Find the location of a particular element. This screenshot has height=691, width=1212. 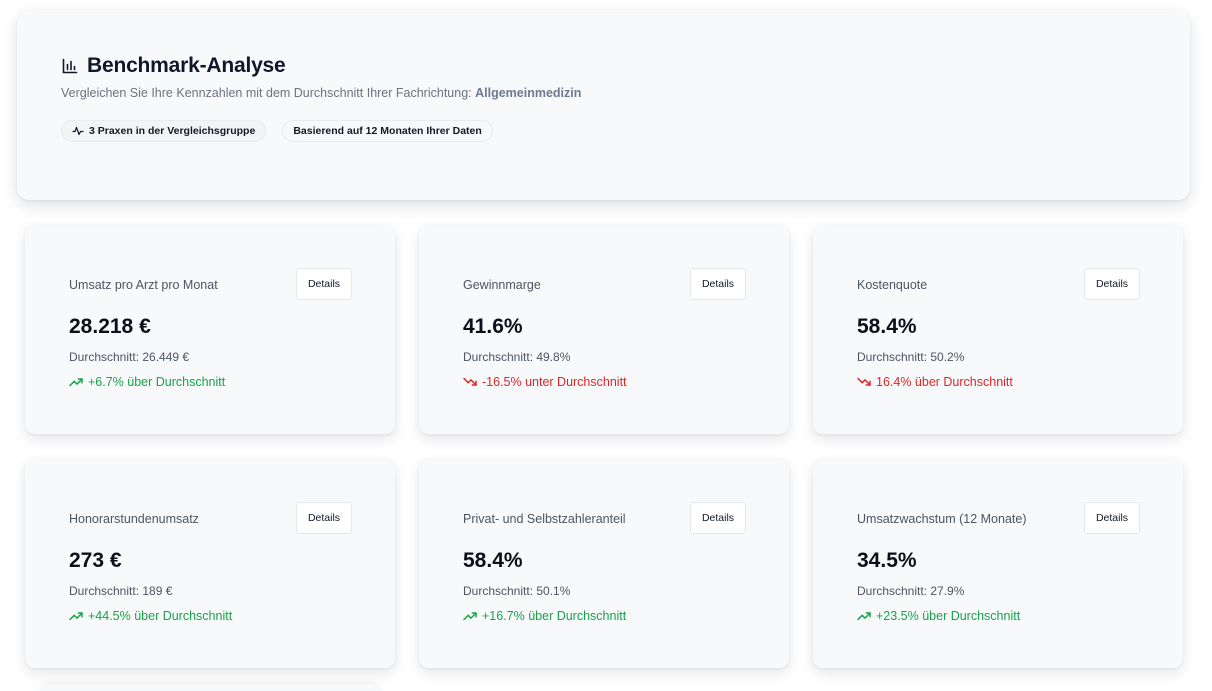

activity-icon is located at coordinates (78, 131).